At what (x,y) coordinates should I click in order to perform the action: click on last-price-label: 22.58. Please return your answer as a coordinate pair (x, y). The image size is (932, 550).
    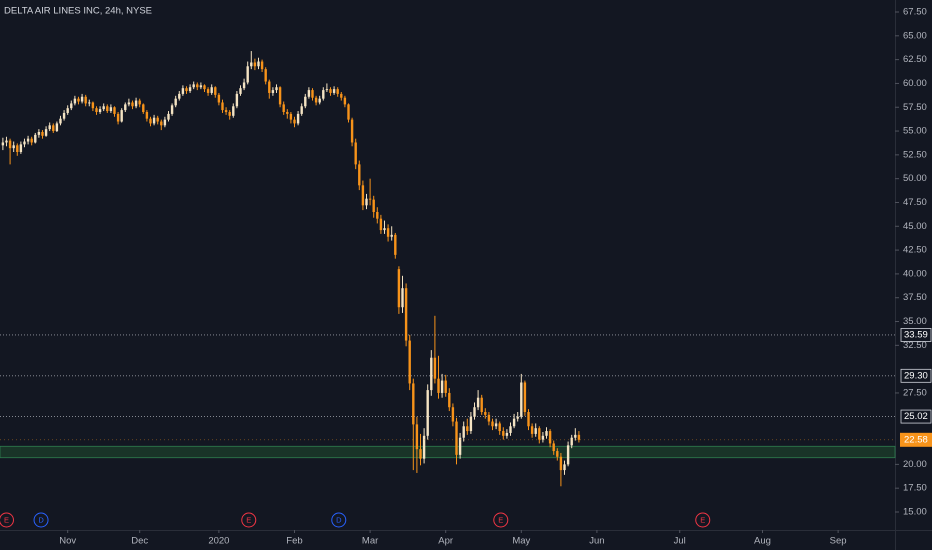
    Looking at the image, I should click on (916, 439).